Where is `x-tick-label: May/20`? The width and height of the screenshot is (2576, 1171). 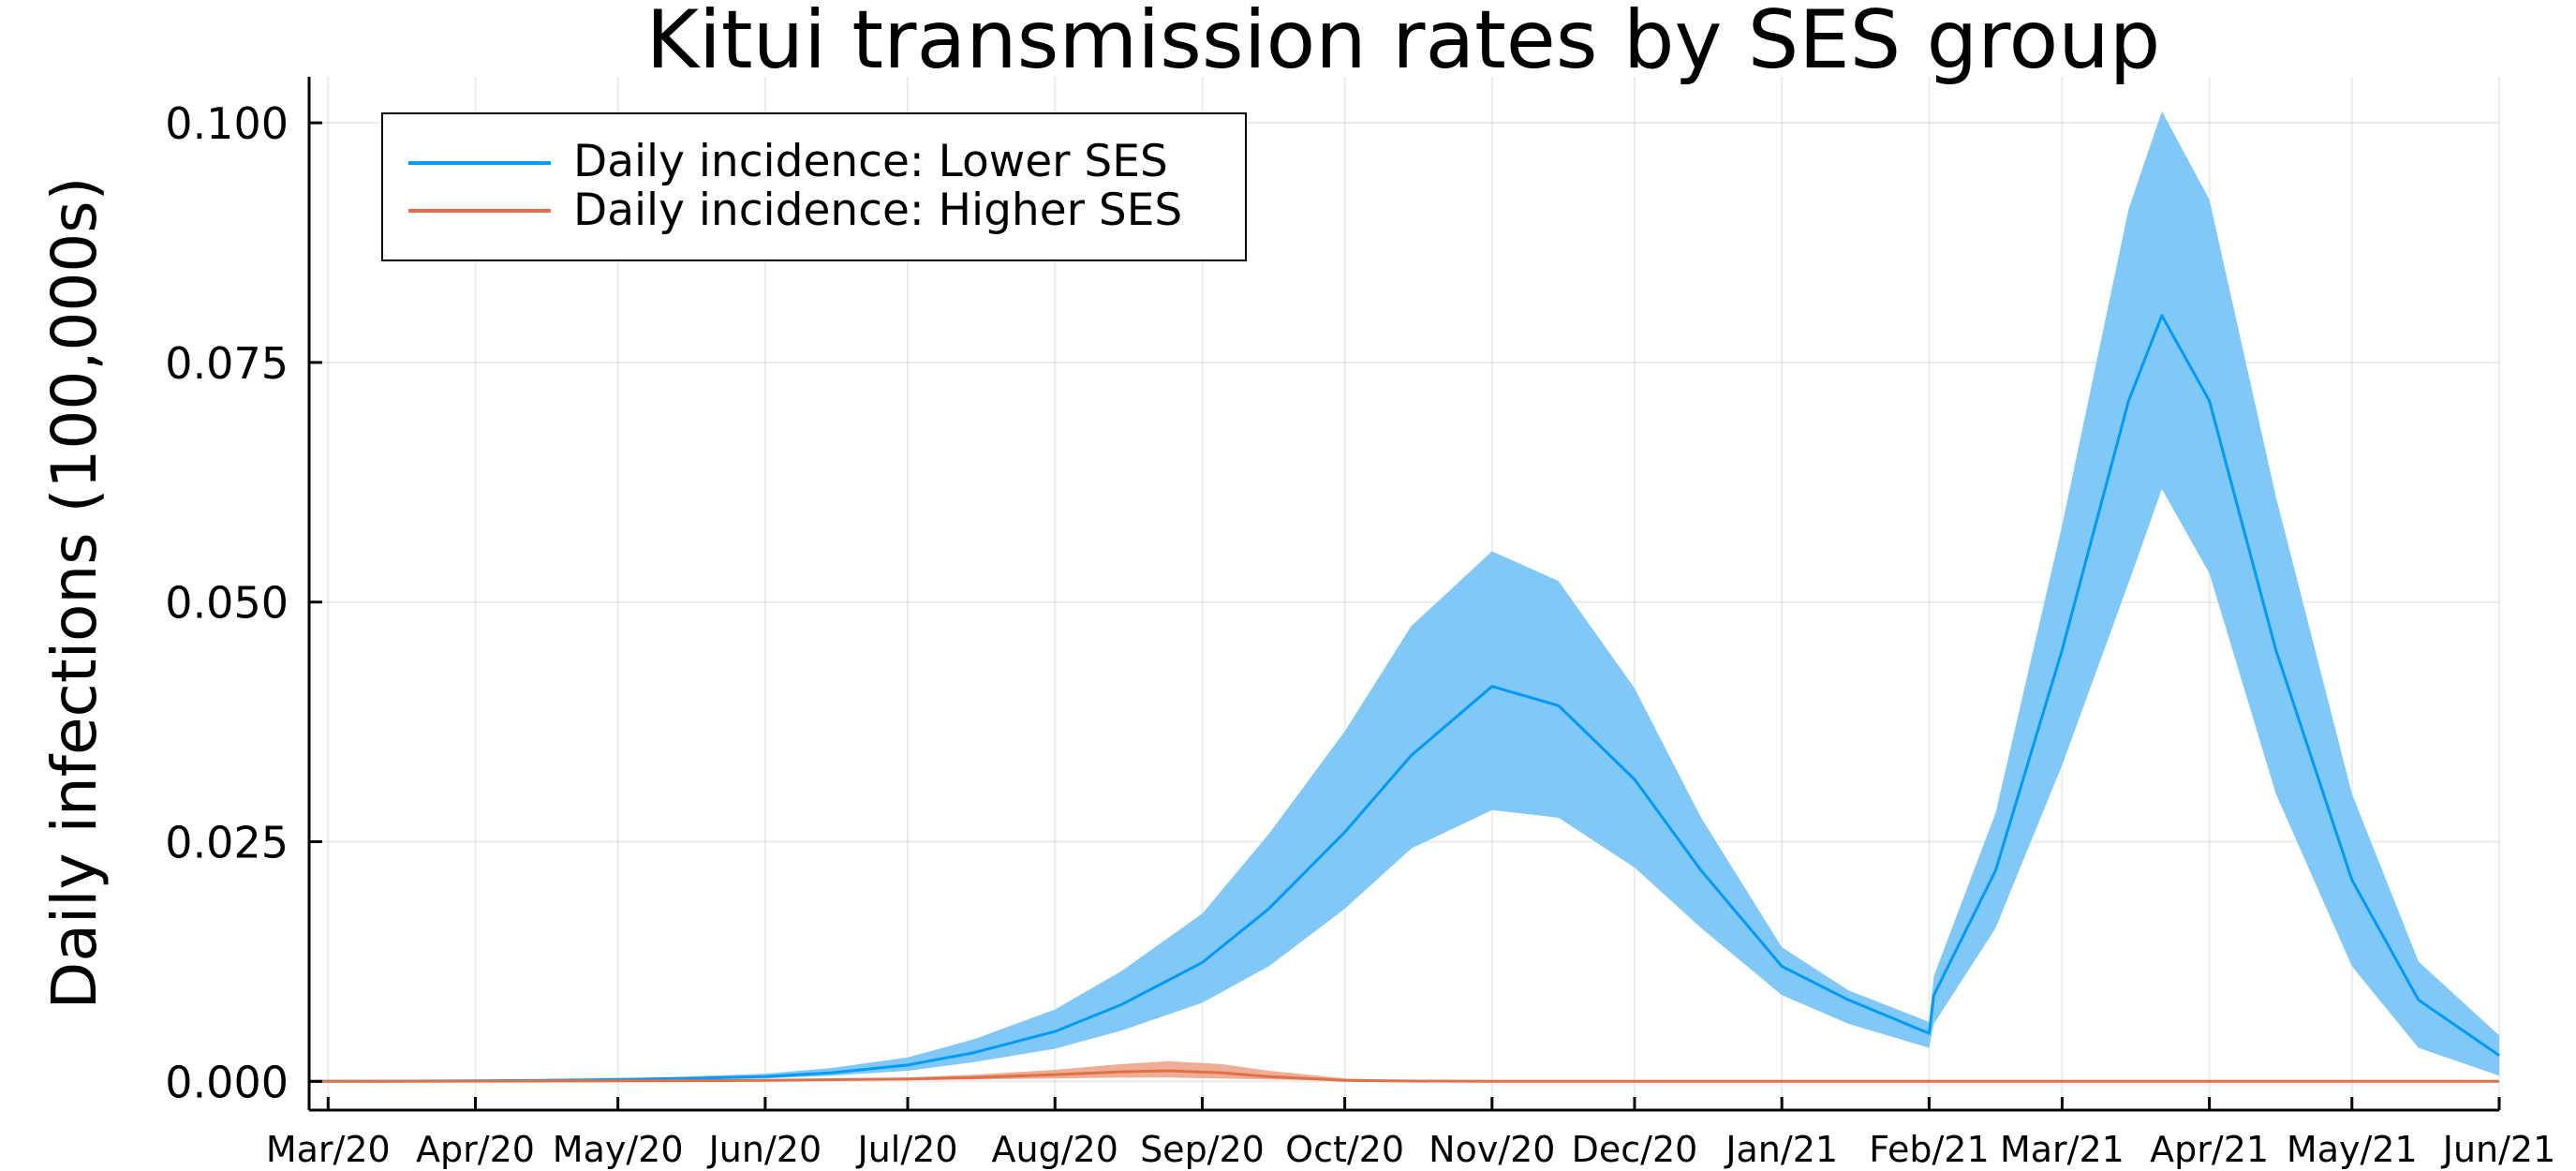 x-tick-label: May/20 is located at coordinates (618, 1149).